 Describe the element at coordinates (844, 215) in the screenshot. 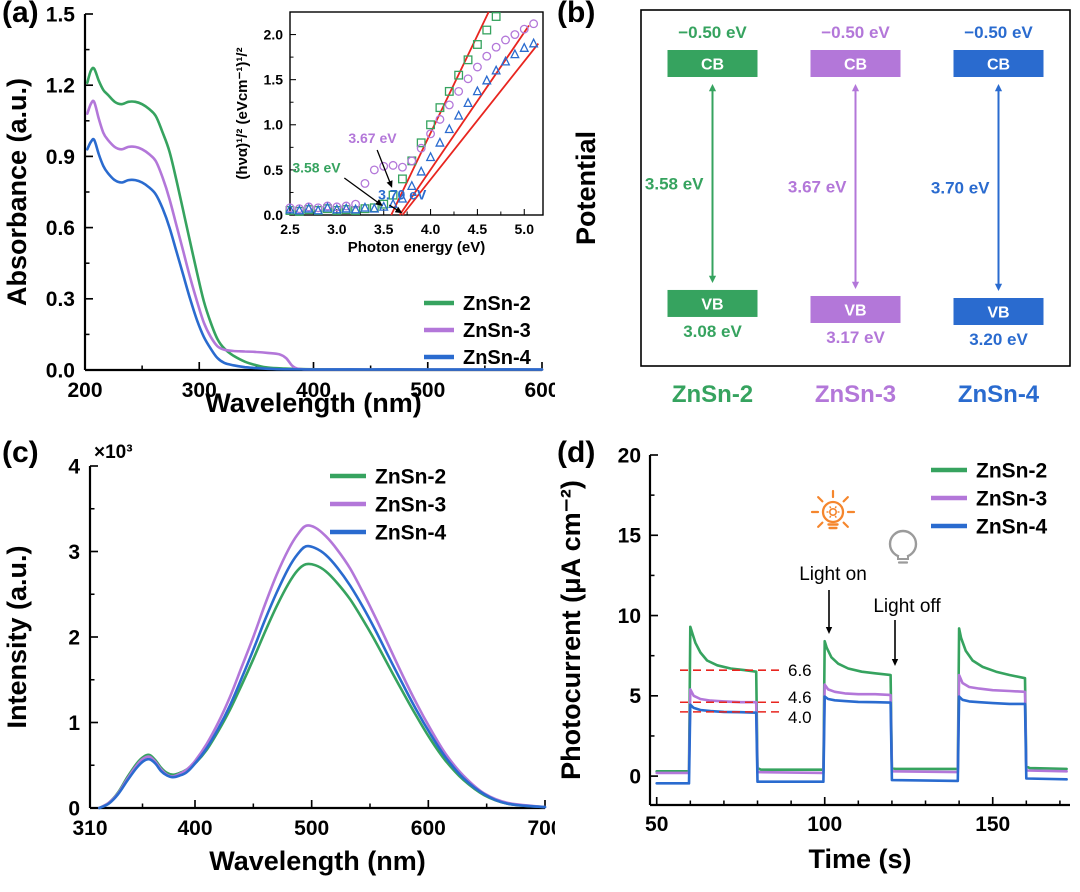

I see `band-column-ZnSn-3: −0.50 eV CB 3.67 eV VB 3.17 eV ZnSn-3` at that location.